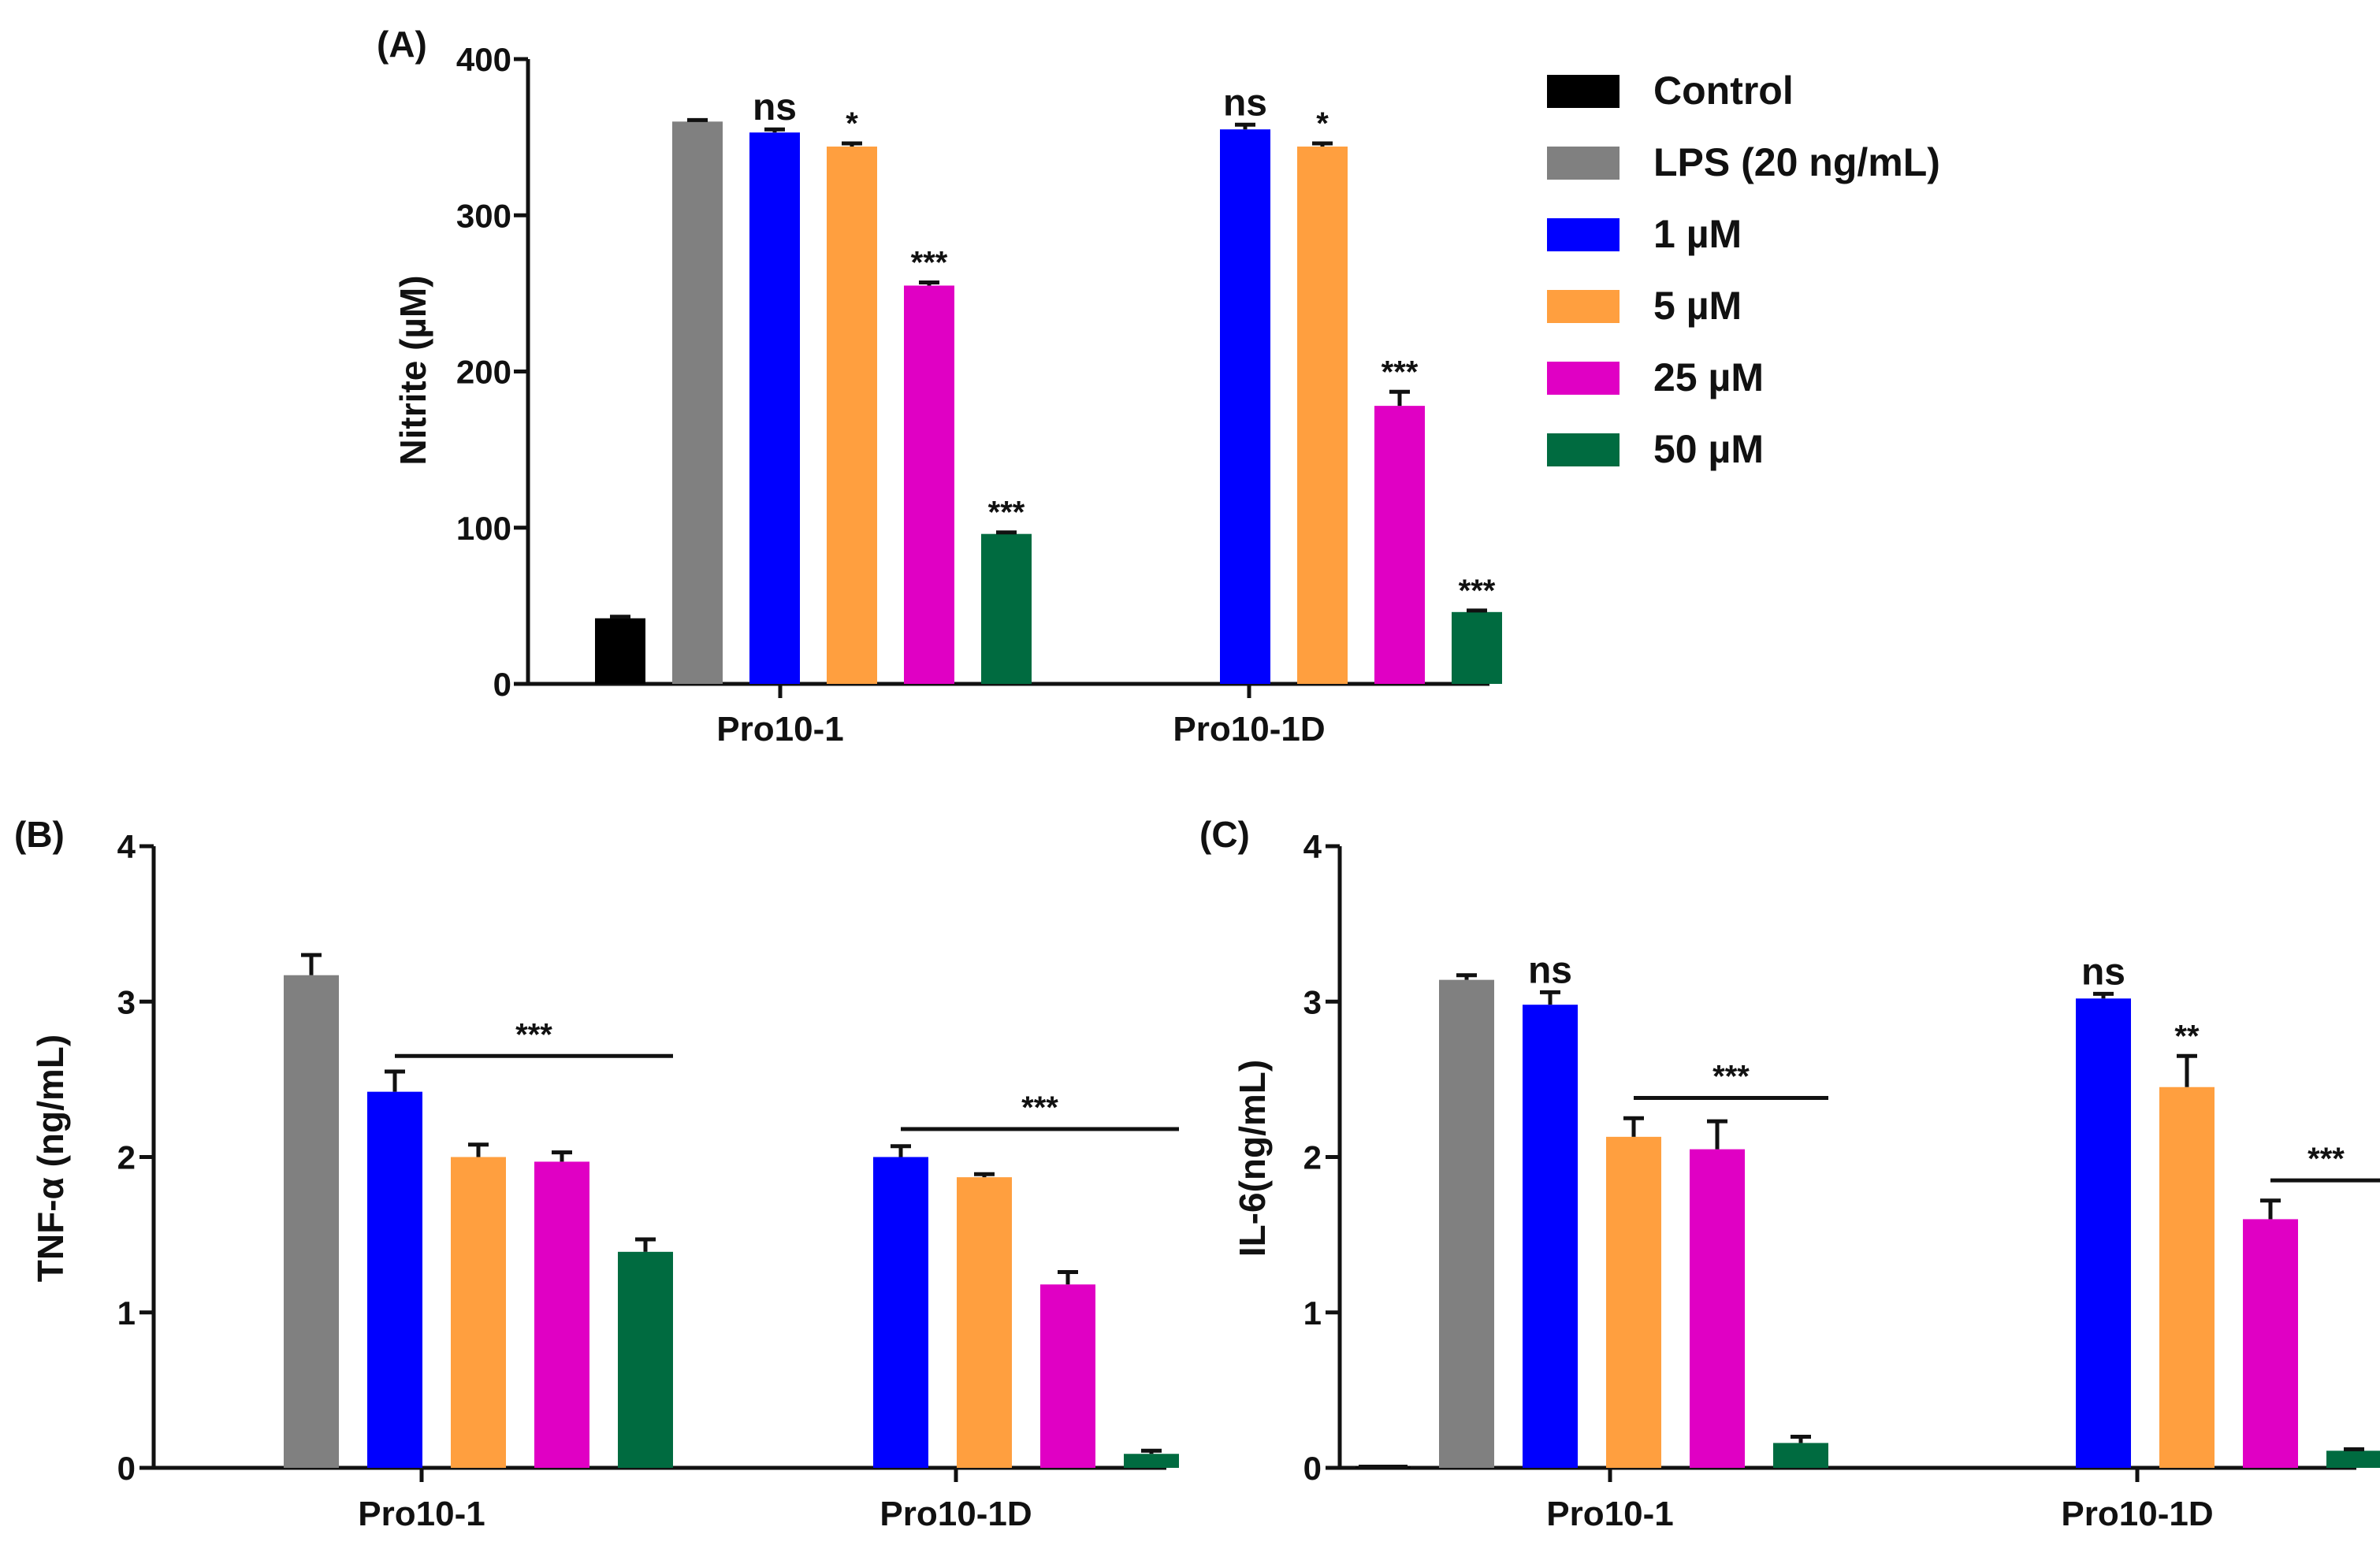 The image size is (2380, 1549). I want to click on y-axis-title: TNF-α (ng/mL), so click(50, 1159).